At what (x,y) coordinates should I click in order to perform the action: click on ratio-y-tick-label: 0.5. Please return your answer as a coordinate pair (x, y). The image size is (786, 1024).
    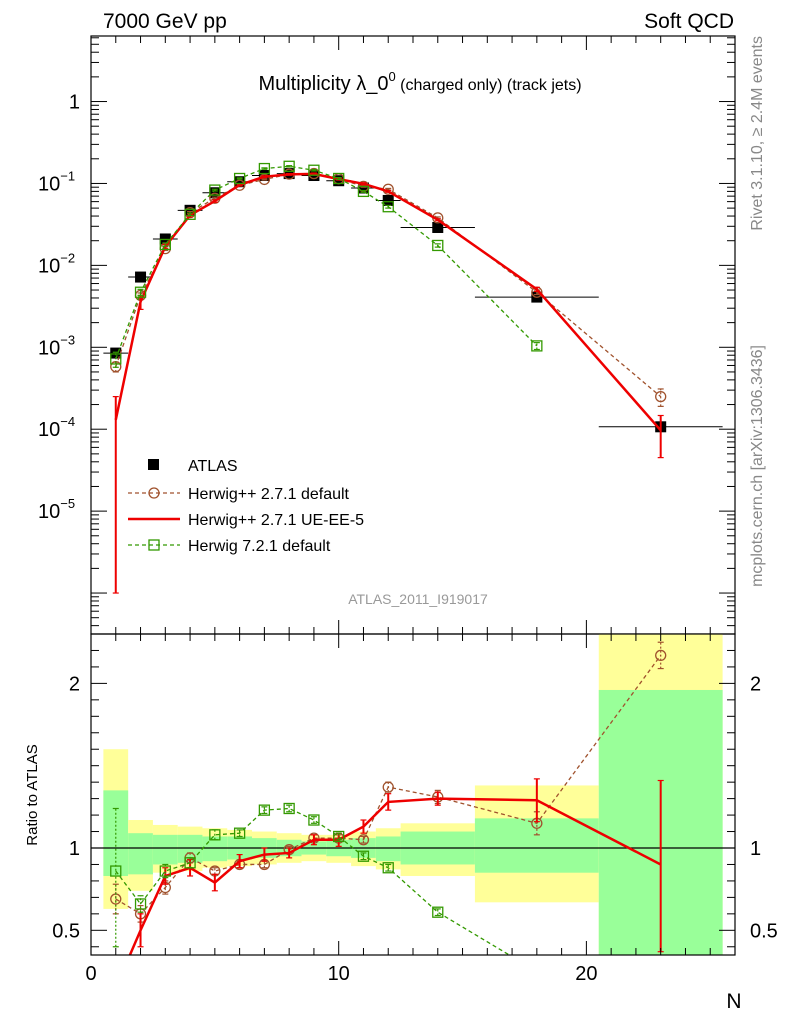
    Looking at the image, I should click on (66, 931).